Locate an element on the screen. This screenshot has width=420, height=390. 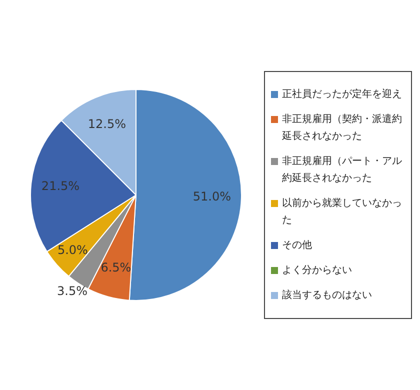
legend-label: よく分からない is located at coordinates (317, 271).